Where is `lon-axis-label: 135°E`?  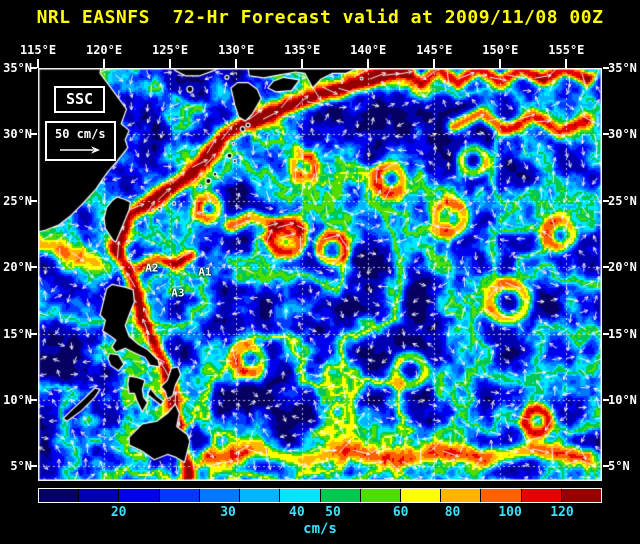 lon-axis-label: 135°E is located at coordinates (302, 50).